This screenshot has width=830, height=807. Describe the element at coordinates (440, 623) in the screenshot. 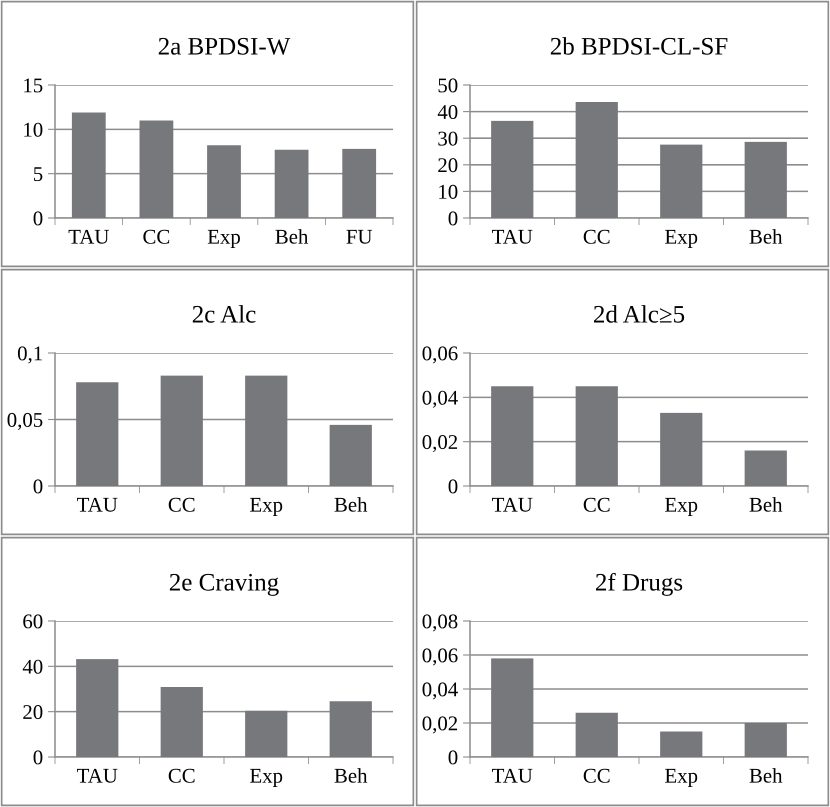

I see `y-tick-label: 0,08` at that location.